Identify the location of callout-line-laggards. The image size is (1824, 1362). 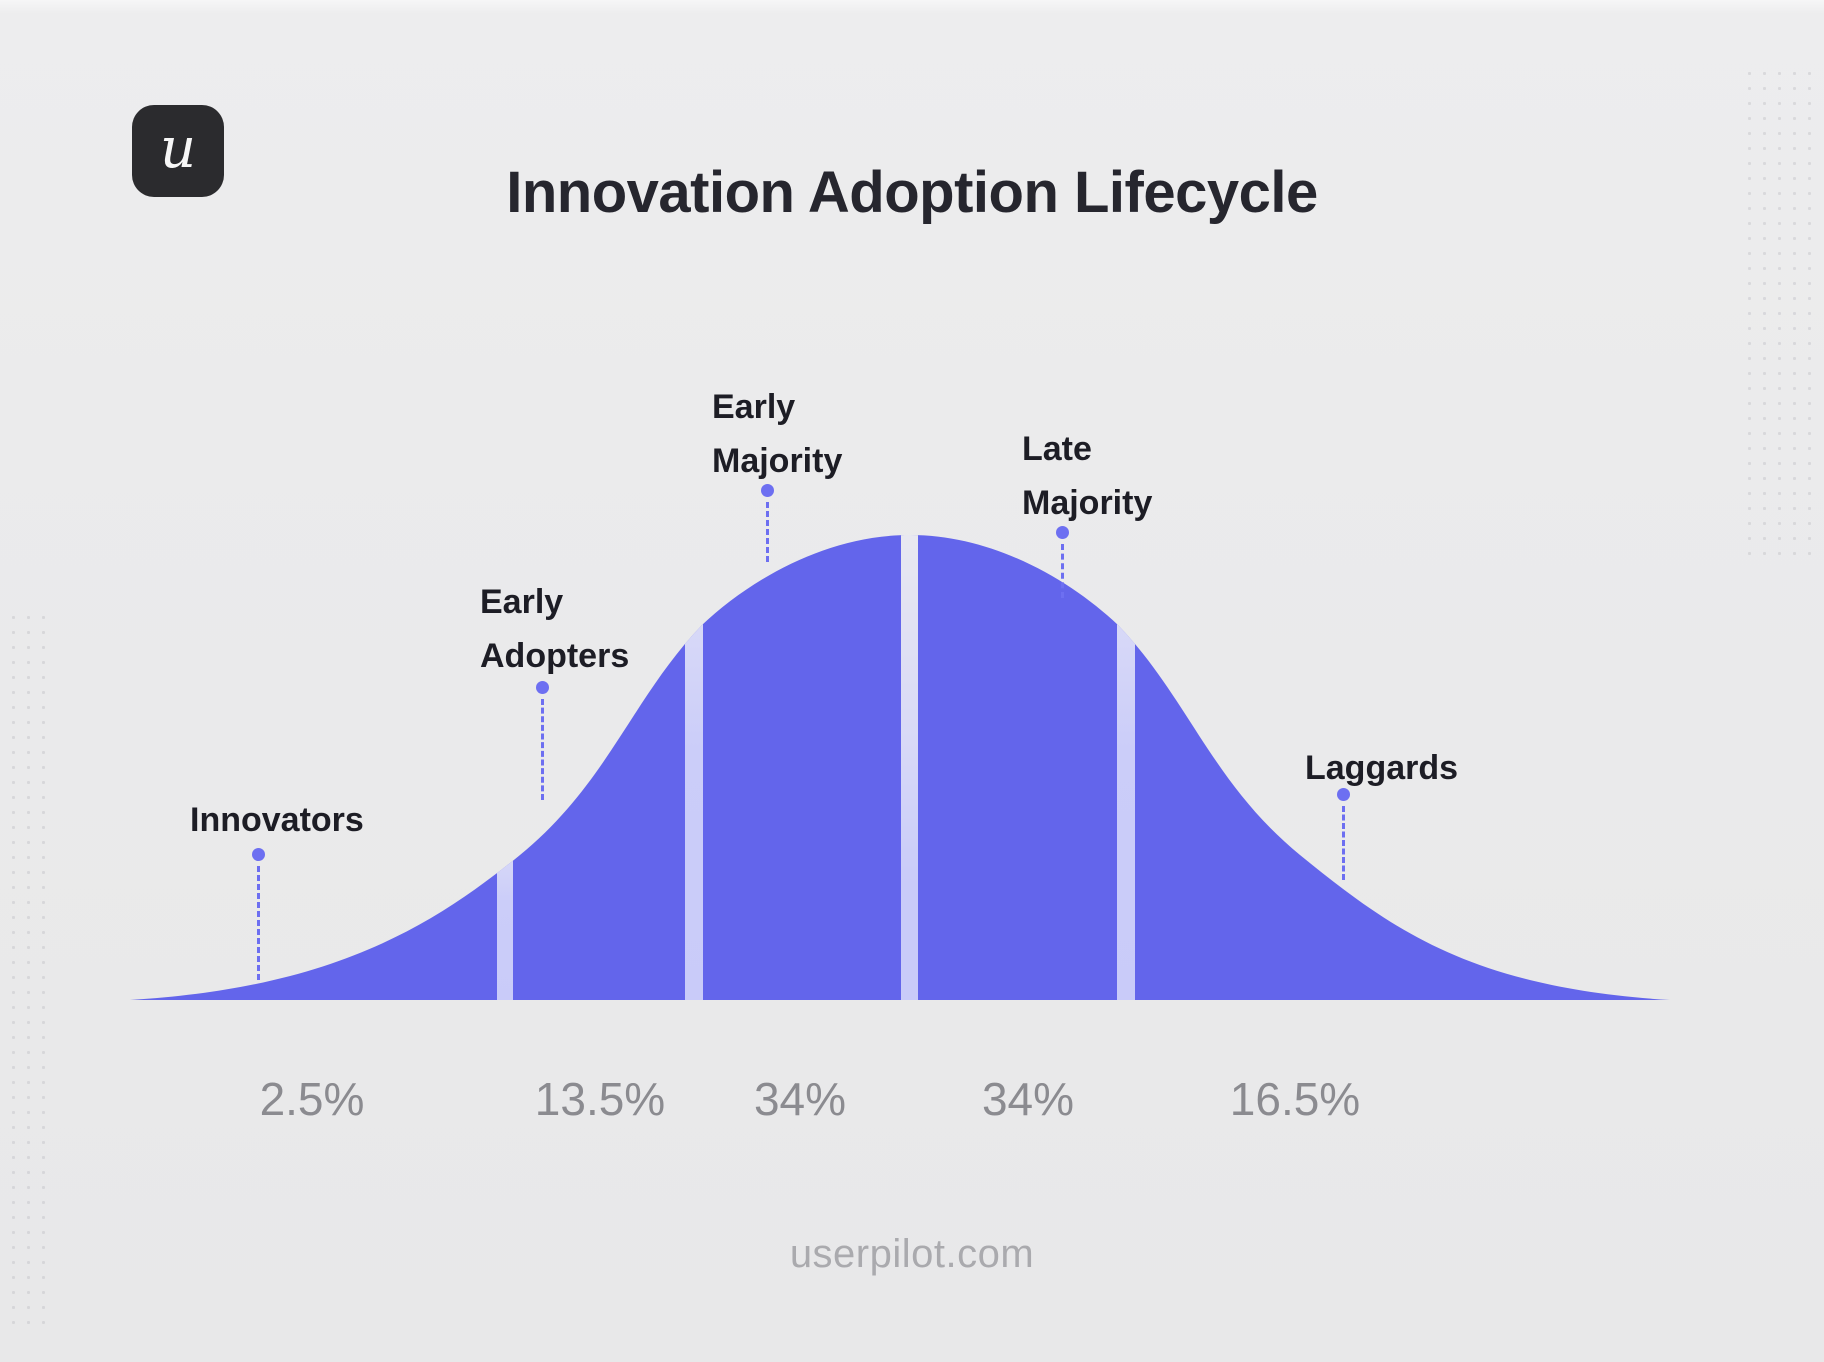
(1343, 843).